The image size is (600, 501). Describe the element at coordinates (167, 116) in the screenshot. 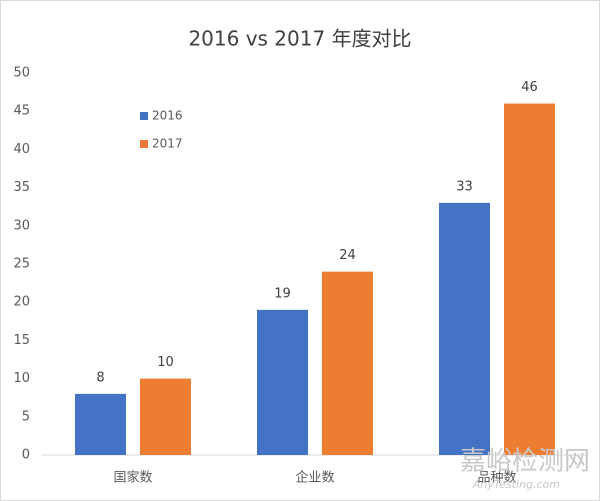

I see `legend-label: 2016` at that location.